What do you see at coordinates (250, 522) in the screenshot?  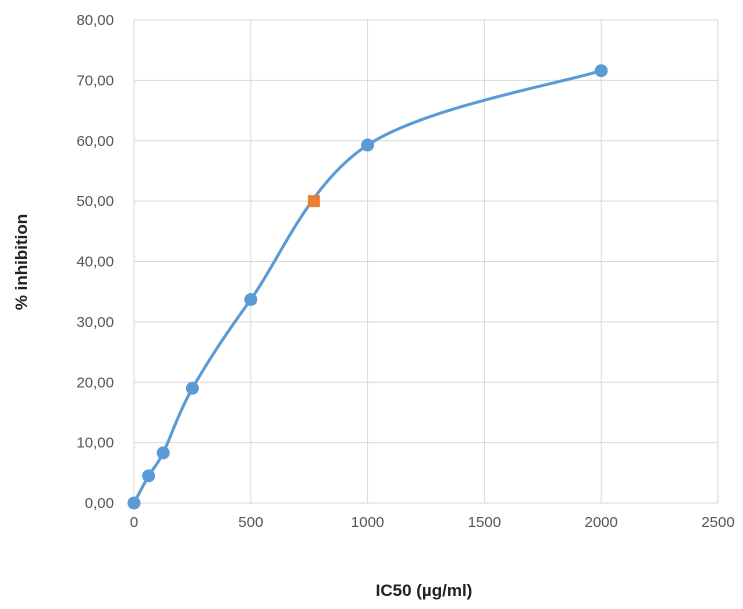 I see `x-tick-label-1: 500` at bounding box center [250, 522].